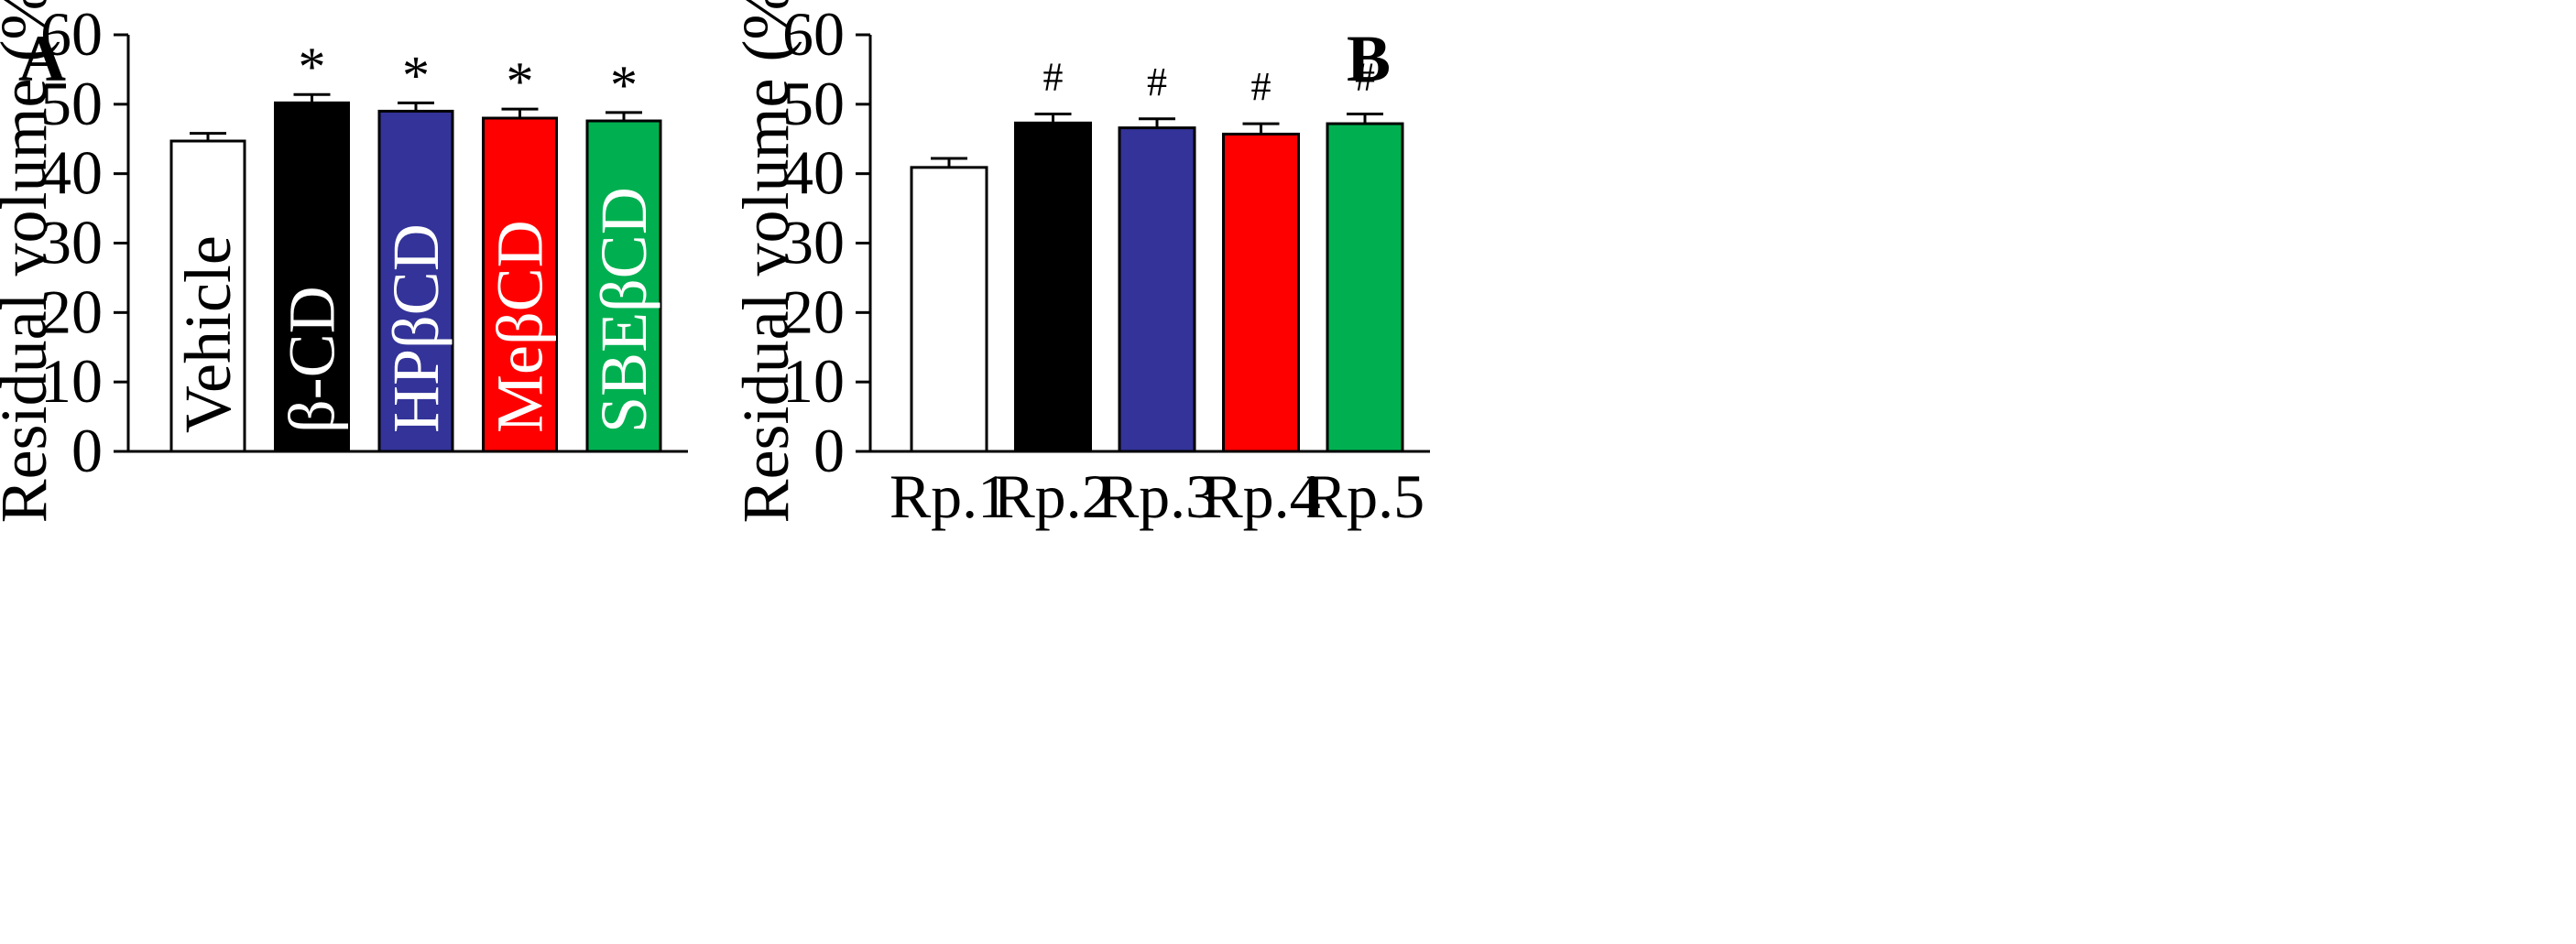 This screenshot has height=944, width=2576. I want to click on category-label: MeβCD, so click(520, 326).